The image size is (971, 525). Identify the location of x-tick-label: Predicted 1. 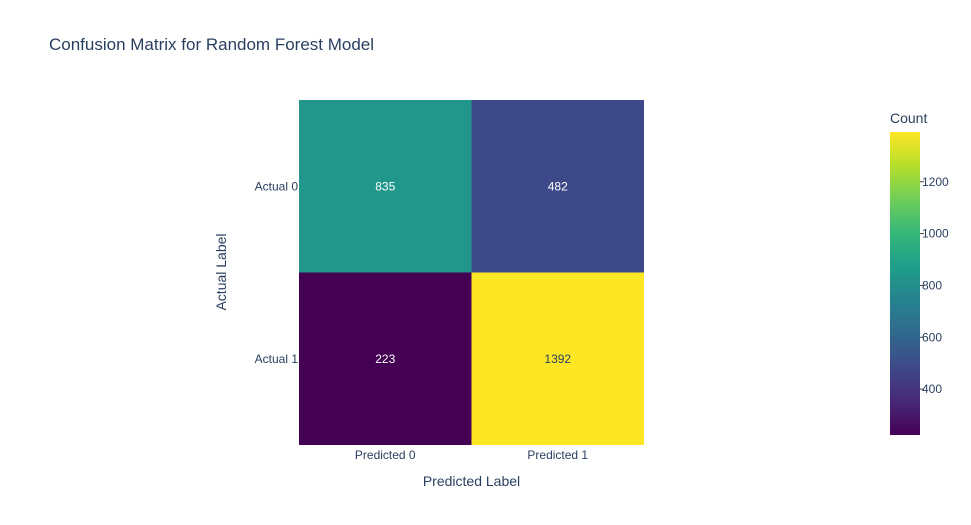
(557, 455).